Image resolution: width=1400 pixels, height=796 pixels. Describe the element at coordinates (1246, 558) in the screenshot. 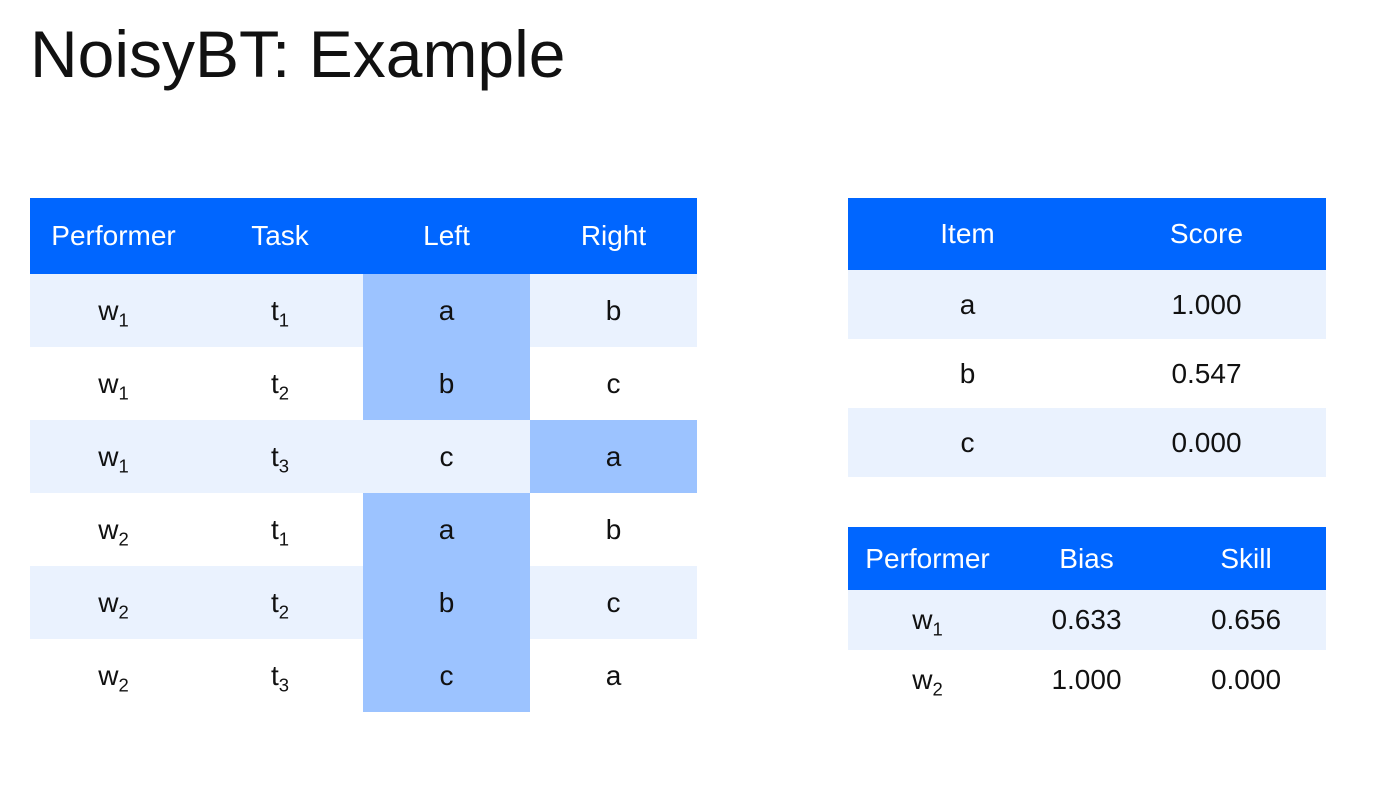

I see `header-skill: Skill` at that location.